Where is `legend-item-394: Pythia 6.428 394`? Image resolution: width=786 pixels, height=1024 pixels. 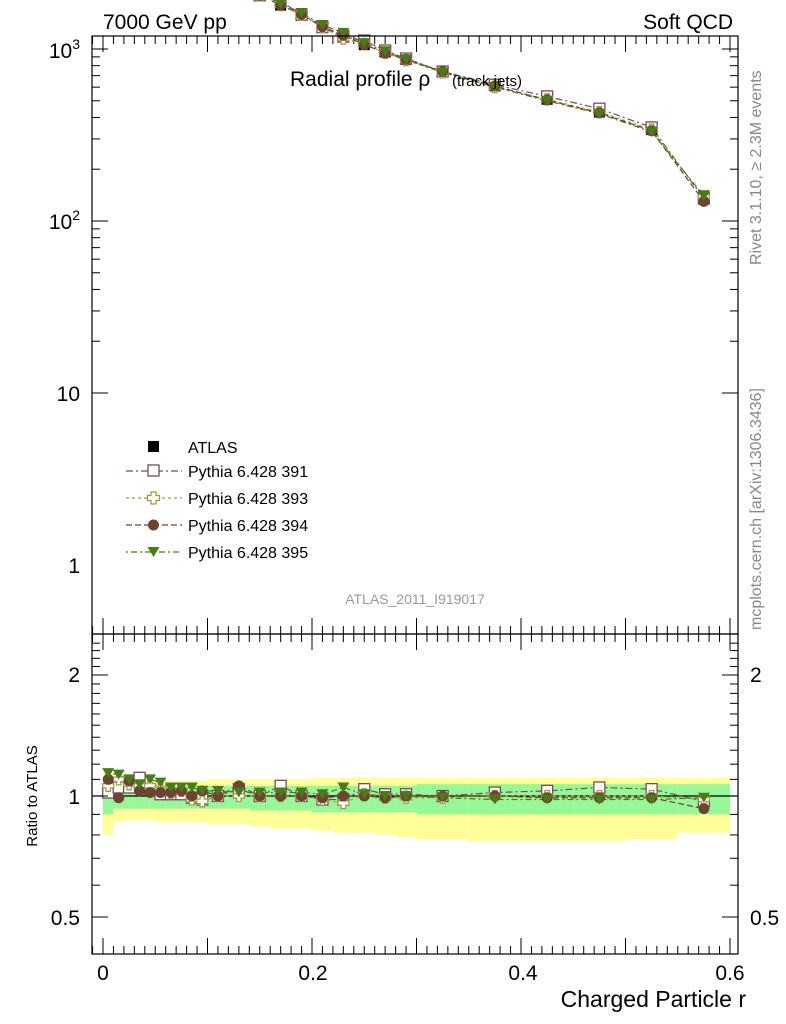
legend-item-394: Pythia 6.428 394 is located at coordinates (217, 526).